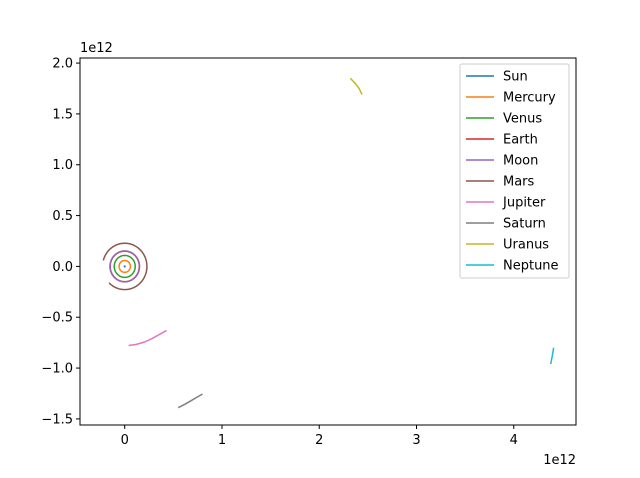  I want to click on y-tick-label: 0.0, so click(62, 267).